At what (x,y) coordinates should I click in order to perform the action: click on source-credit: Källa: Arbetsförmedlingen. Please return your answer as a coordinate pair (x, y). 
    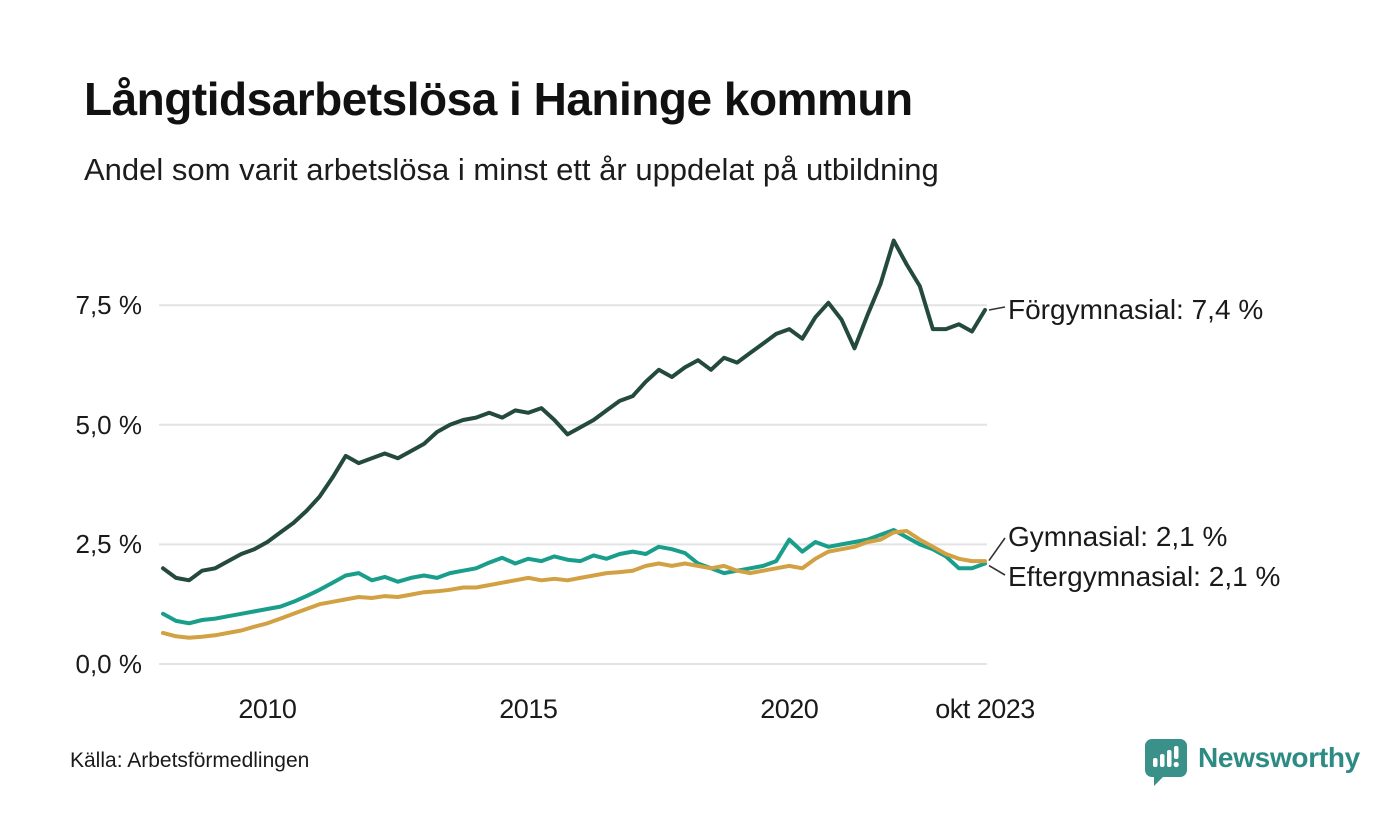
    Looking at the image, I should click on (190, 760).